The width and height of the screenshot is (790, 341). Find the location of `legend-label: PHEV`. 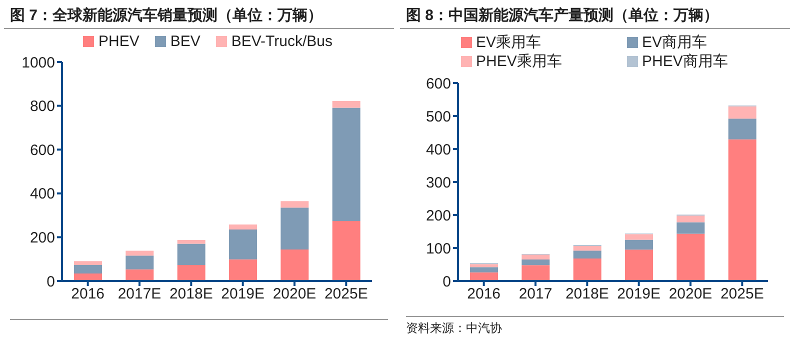

legend-label: PHEV is located at coordinates (119, 41).